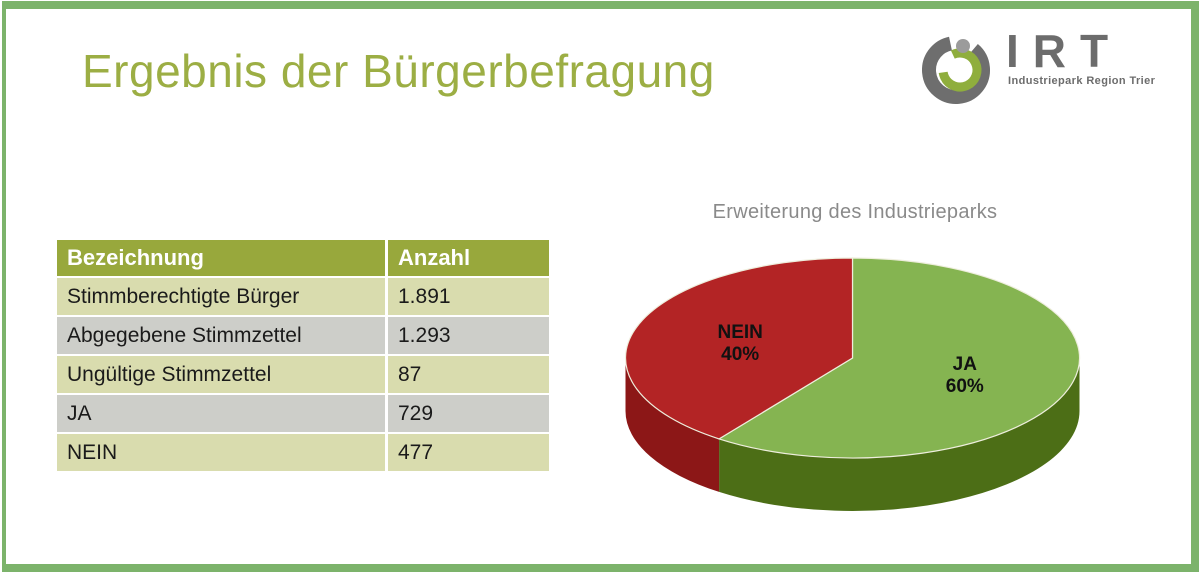 Image resolution: width=1201 pixels, height=574 pixels. I want to click on logo-subtitle: Industriepark Region Trier, so click(1082, 81).